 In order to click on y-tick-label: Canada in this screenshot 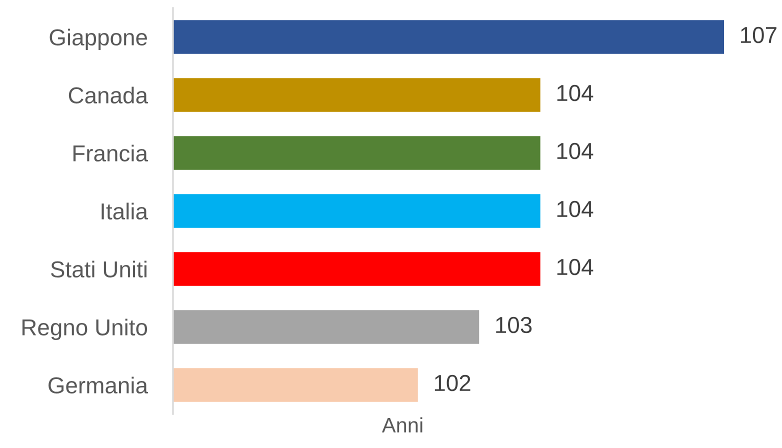, I will do `click(108, 95)`.